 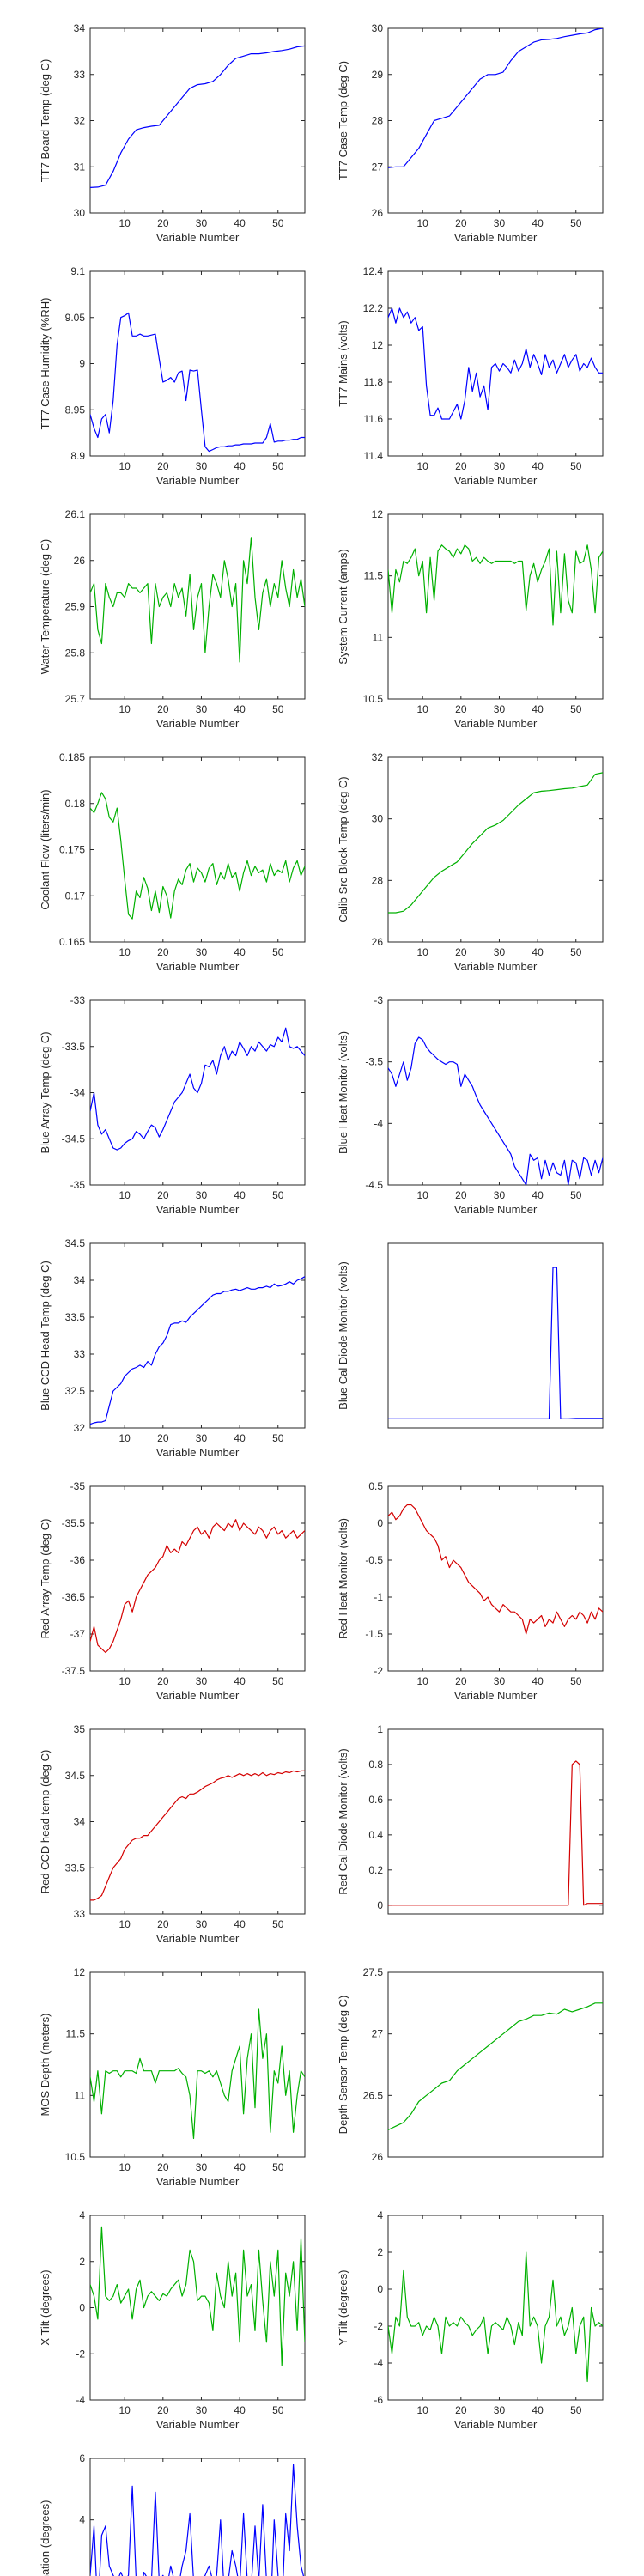 What do you see at coordinates (374, 1634) in the screenshot?
I see `y-tick-label: -1.5` at bounding box center [374, 1634].